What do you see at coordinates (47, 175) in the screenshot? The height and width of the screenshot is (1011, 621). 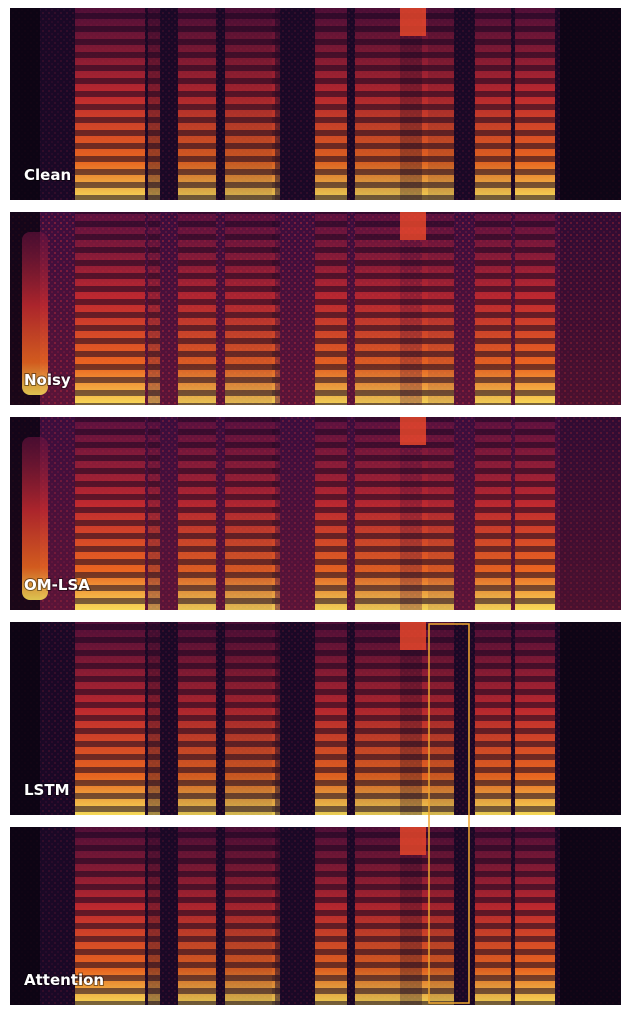 I see `panel-label: Clean` at bounding box center [47, 175].